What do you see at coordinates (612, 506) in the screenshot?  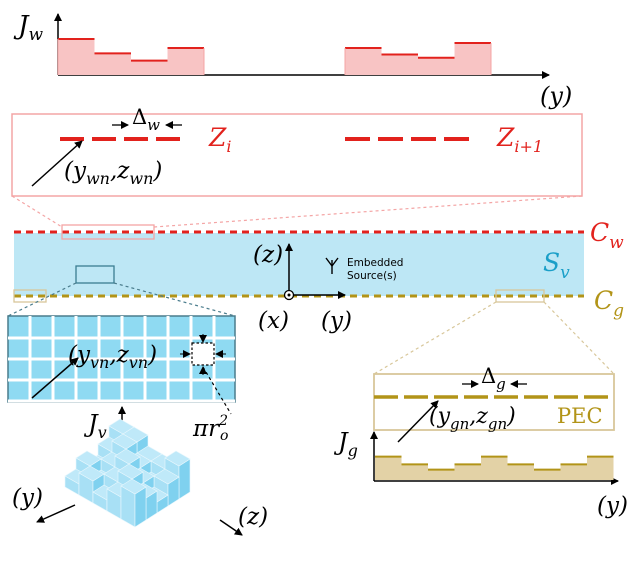 I see `ground-chart-xlabel: (y)` at bounding box center [612, 506].